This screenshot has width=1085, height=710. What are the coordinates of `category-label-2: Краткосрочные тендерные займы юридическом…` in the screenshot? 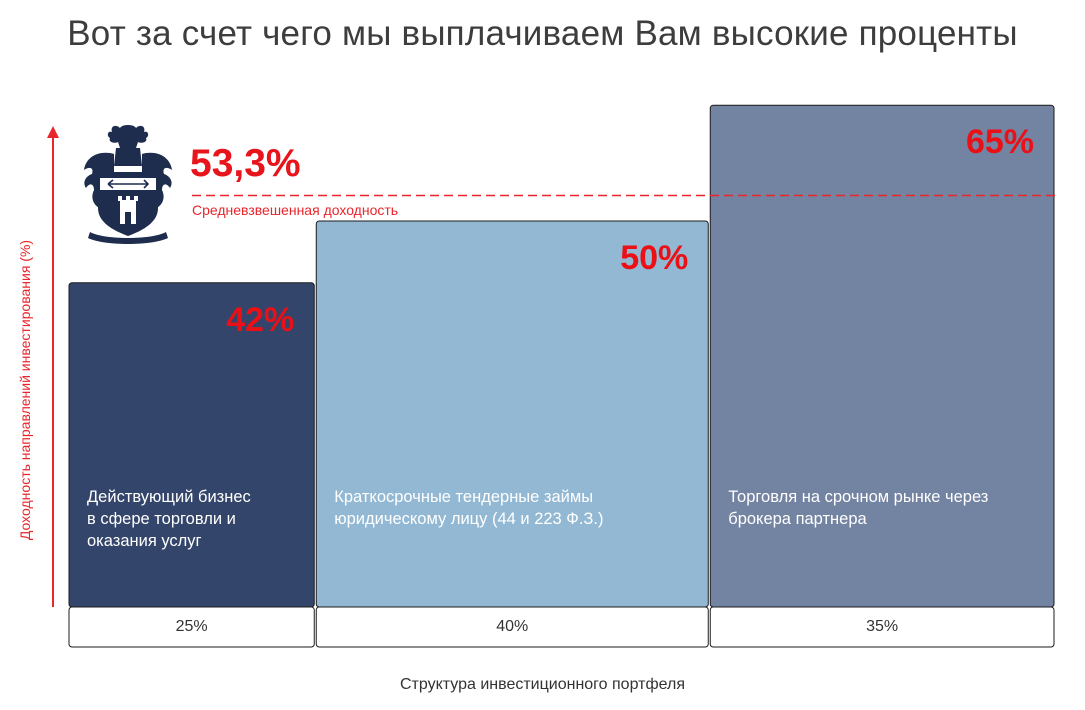 It's located at (469, 508).